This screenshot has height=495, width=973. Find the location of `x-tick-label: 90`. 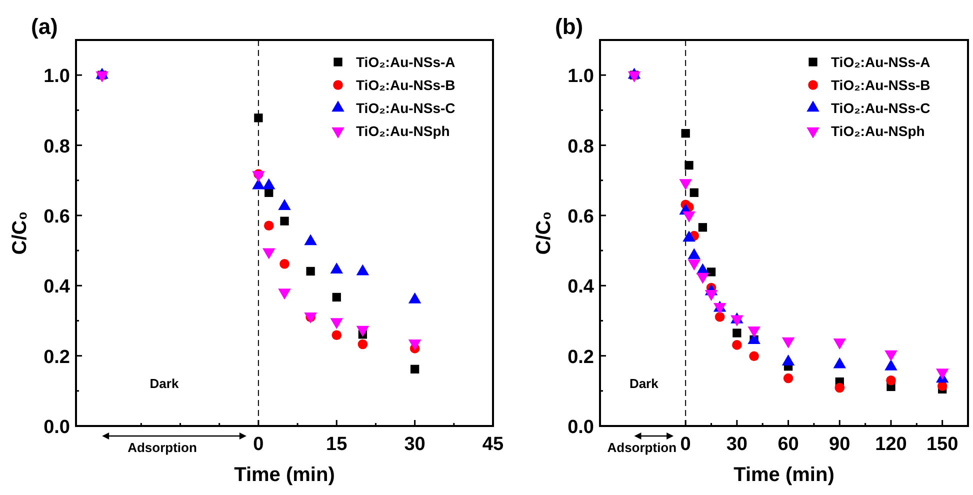

x-tick-label: 90 is located at coordinates (839, 444).